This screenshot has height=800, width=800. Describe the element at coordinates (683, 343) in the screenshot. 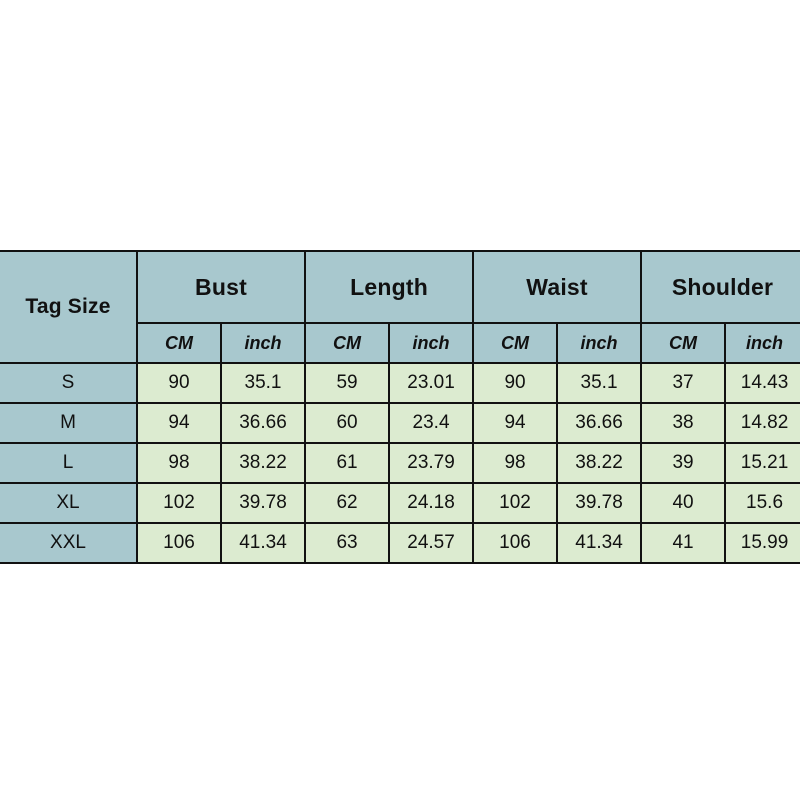

I see `unit-header-shoulder-cm: CM` at that location.